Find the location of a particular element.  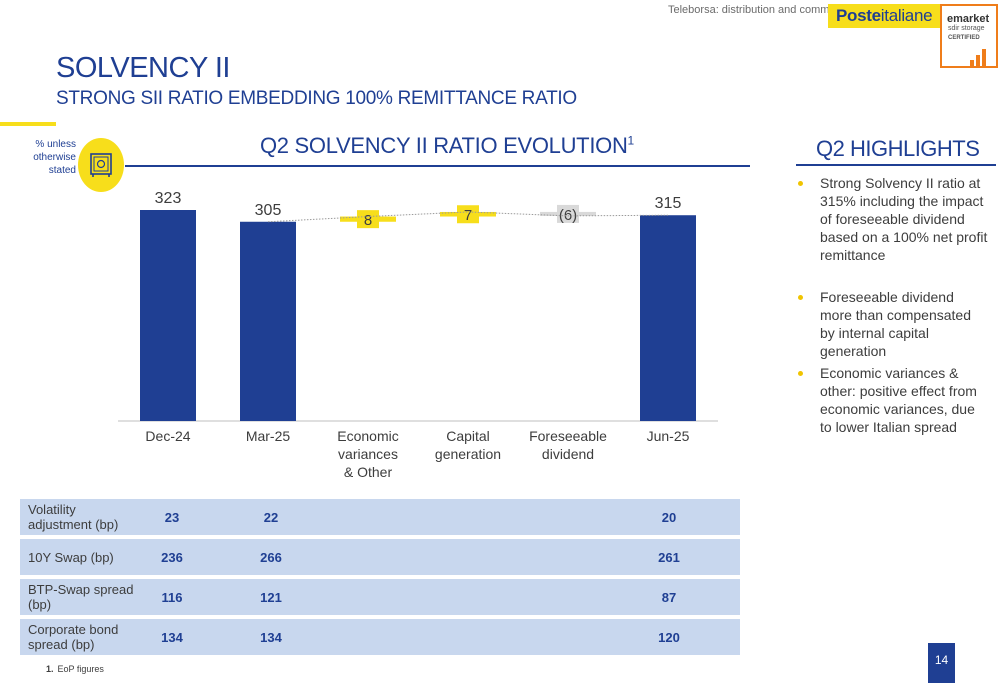

connector-line is located at coordinates (468, 217).